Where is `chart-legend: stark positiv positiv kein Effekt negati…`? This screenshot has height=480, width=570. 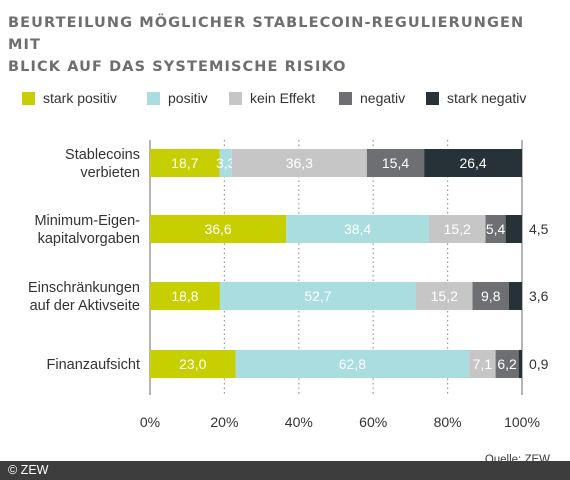 chart-legend: stark positiv positiv kein Effekt negati… is located at coordinates (285, 98).